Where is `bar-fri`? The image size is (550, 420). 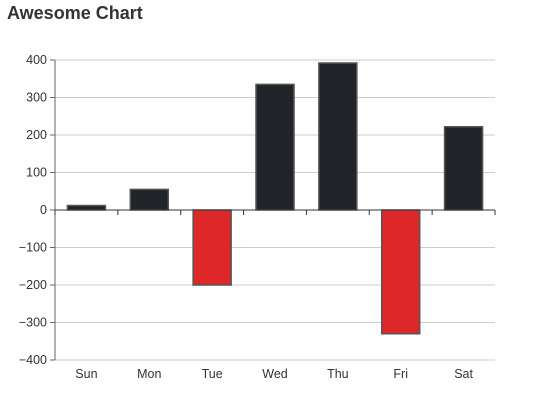 bar-fri is located at coordinates (400, 272).